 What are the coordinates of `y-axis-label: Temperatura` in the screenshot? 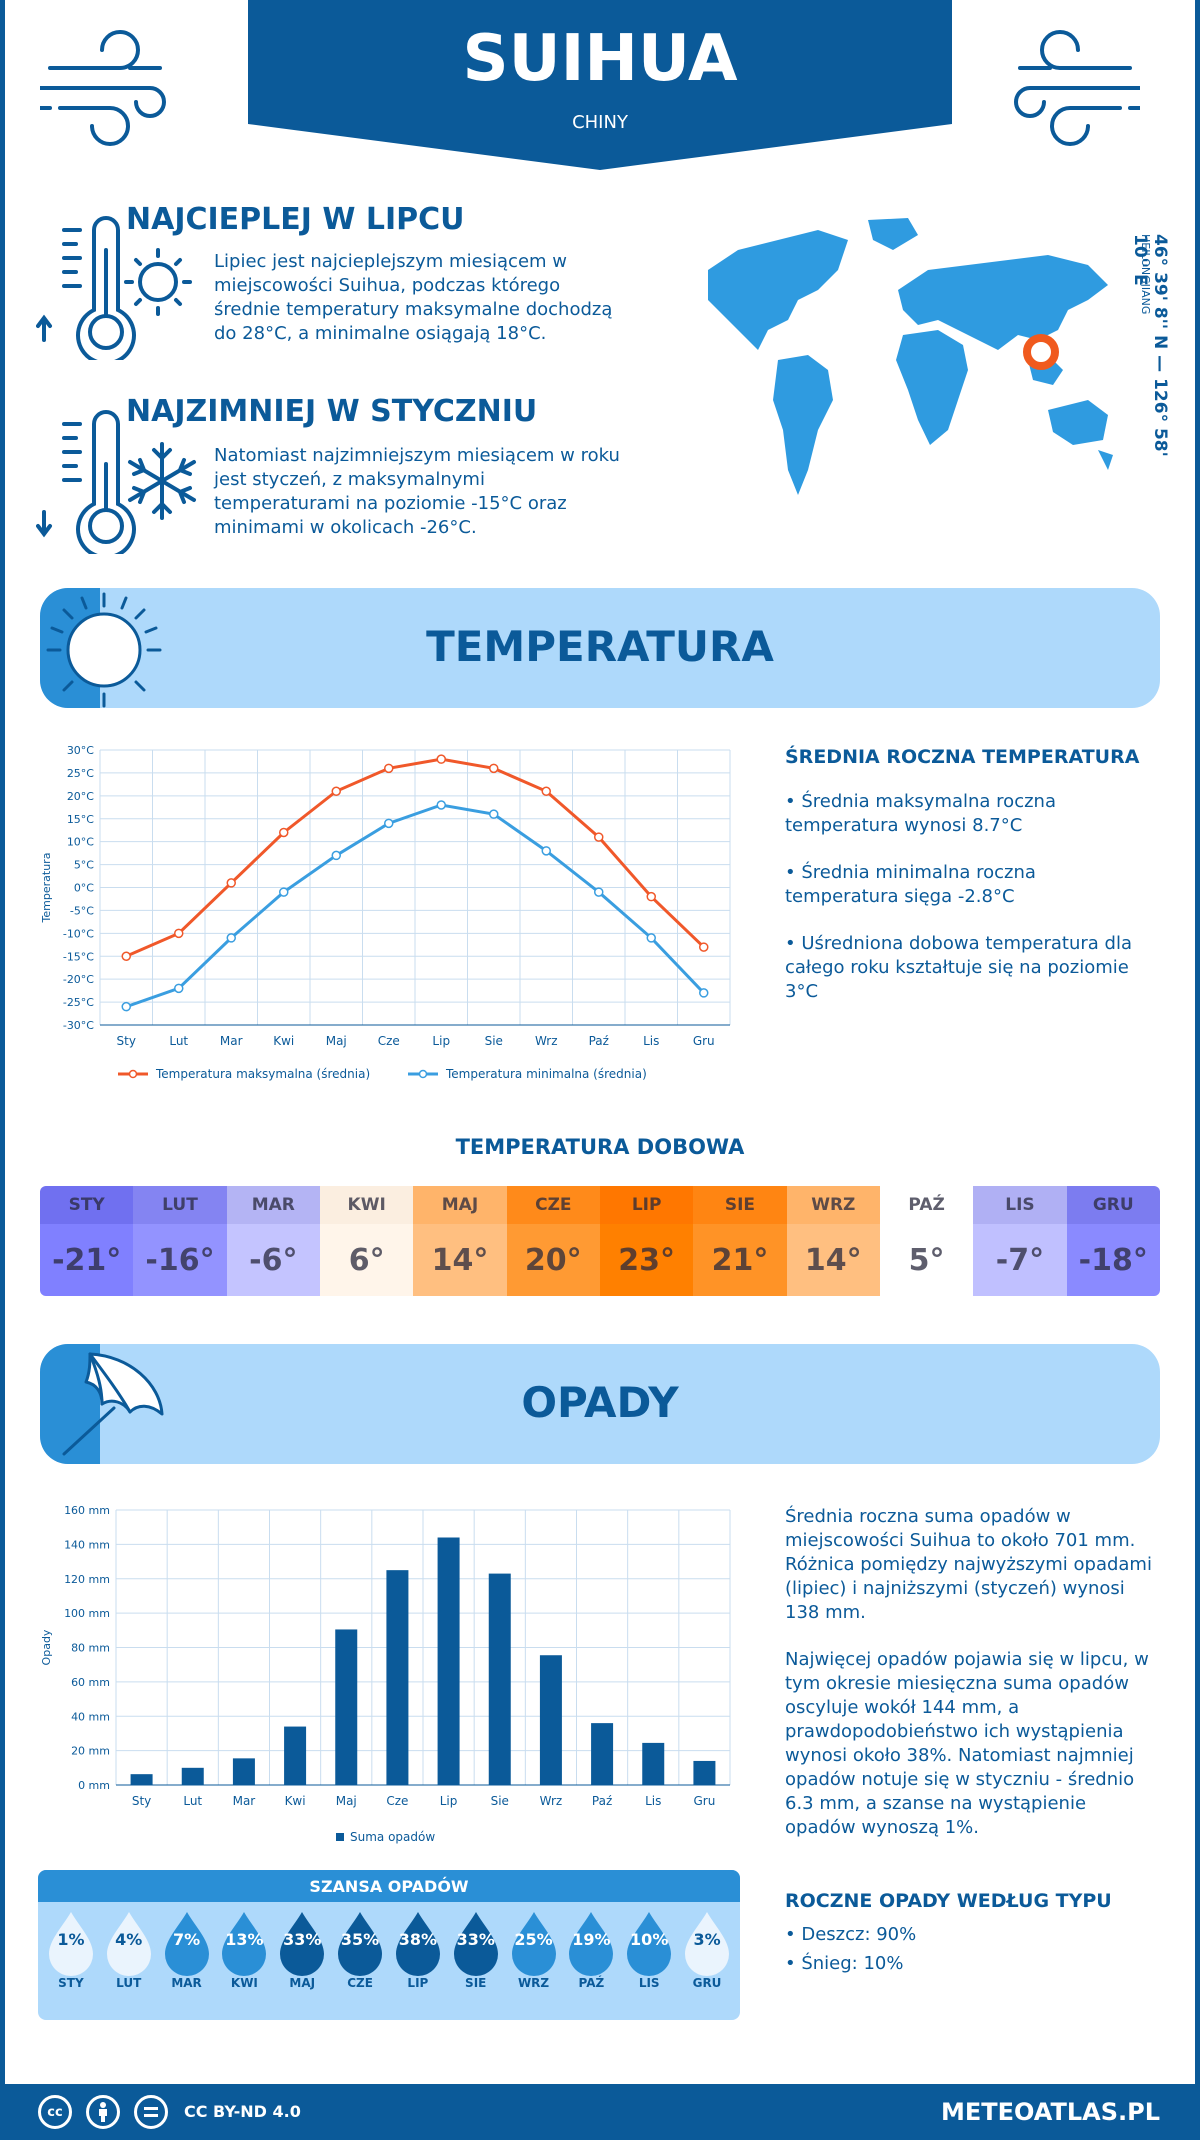 It's located at (46, 888).